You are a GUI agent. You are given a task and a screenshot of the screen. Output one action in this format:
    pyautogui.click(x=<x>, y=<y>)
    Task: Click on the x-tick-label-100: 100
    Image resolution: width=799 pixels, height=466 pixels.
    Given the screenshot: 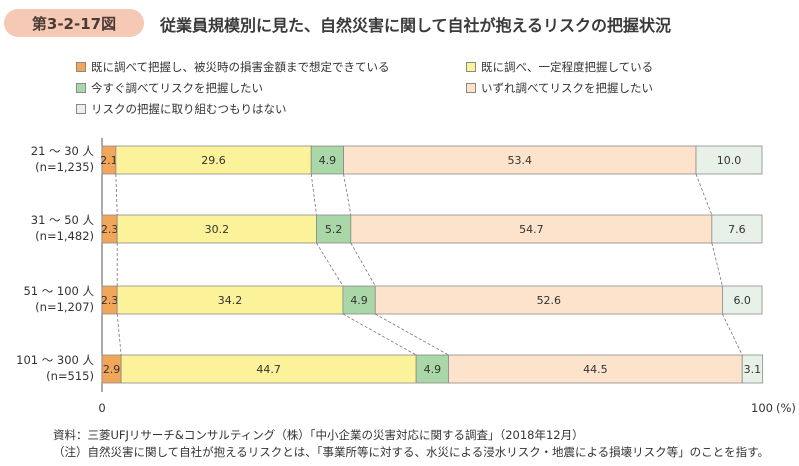 What is the action you would take?
    pyautogui.click(x=762, y=408)
    